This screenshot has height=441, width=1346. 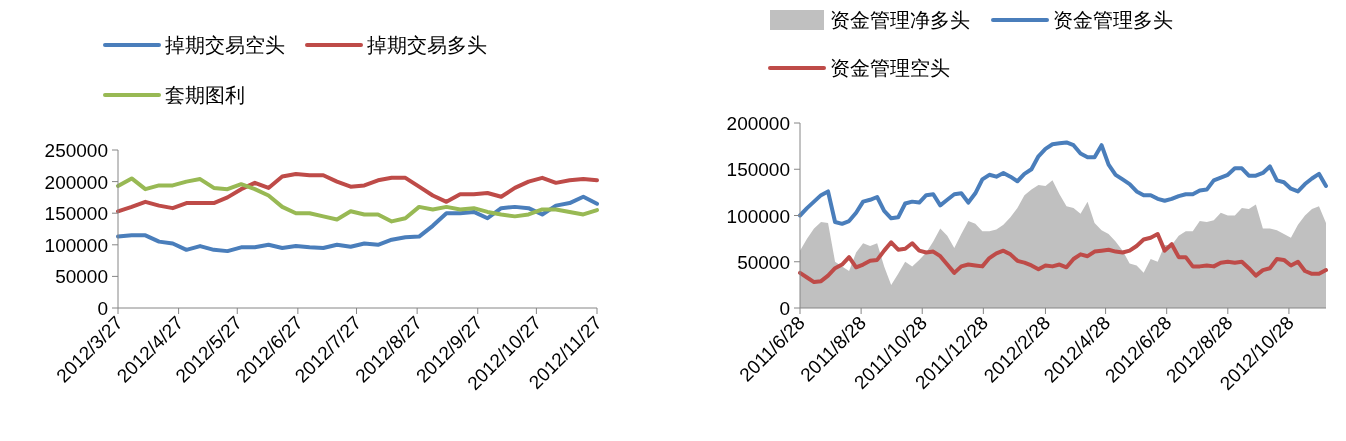 I want to click on legend-label: 资金管理多头, so click(x=1113, y=20).